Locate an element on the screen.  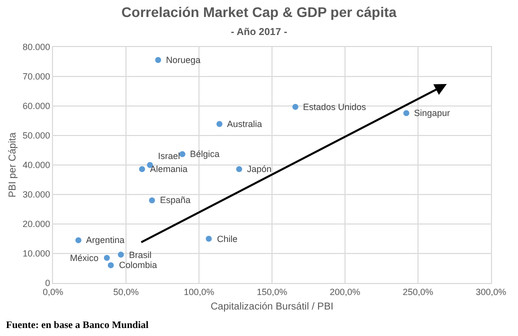
y-tick-label: 60.000 is located at coordinates (36, 106).